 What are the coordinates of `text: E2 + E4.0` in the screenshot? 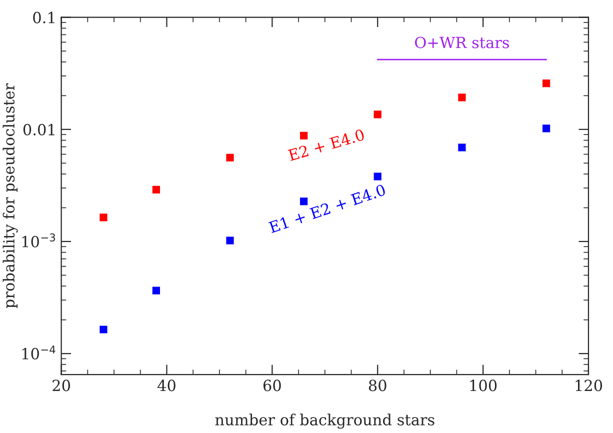 It's located at (326, 145).